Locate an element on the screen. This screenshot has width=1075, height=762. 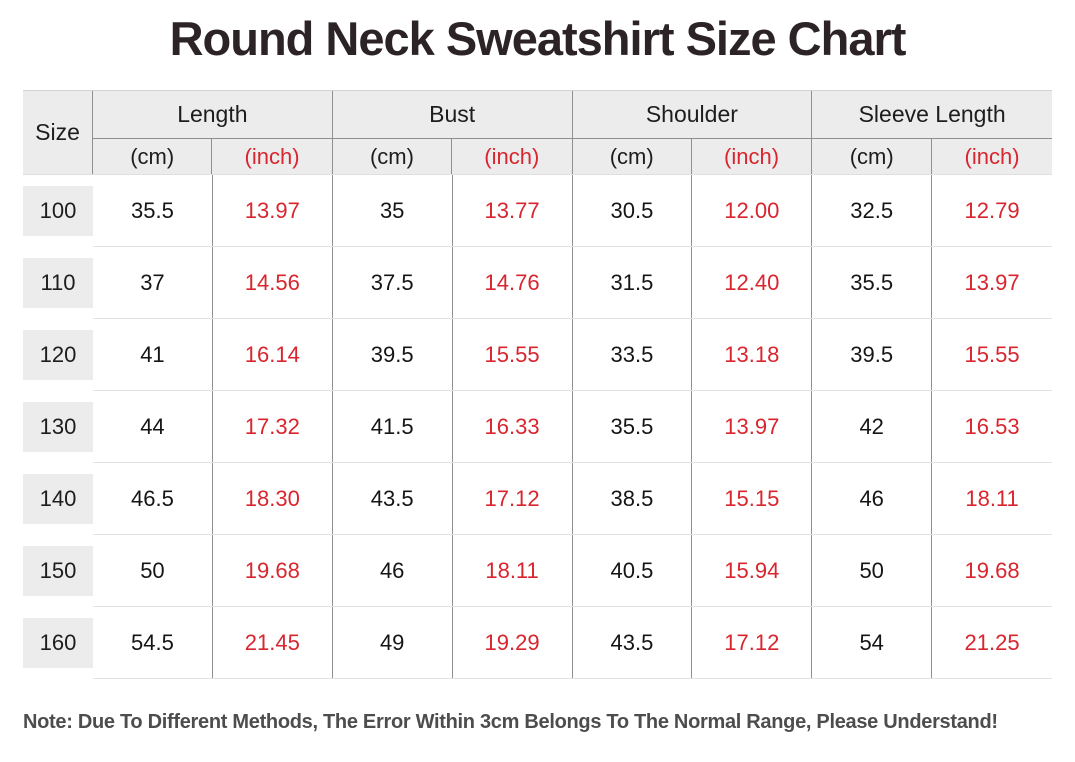
sleeve-inch-cell: 18.11 is located at coordinates (992, 498).